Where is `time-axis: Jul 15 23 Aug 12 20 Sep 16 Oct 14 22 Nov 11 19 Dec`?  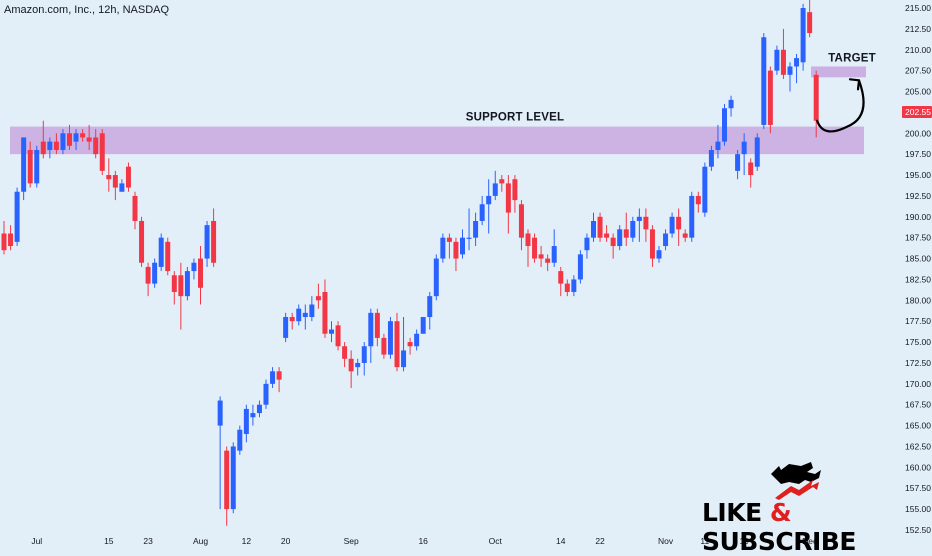 time-axis: Jul 15 23 Aug 12 20 Sep 16 Oct 14 22 Nov 11 19 Dec is located at coordinates (424, 541).